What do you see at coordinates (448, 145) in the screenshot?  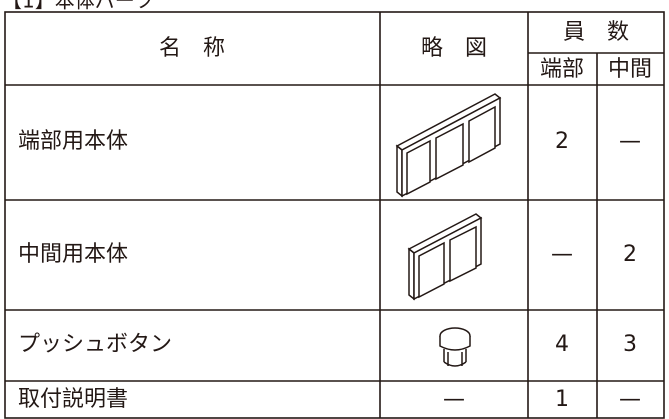 I see `end-unit-figure` at bounding box center [448, 145].